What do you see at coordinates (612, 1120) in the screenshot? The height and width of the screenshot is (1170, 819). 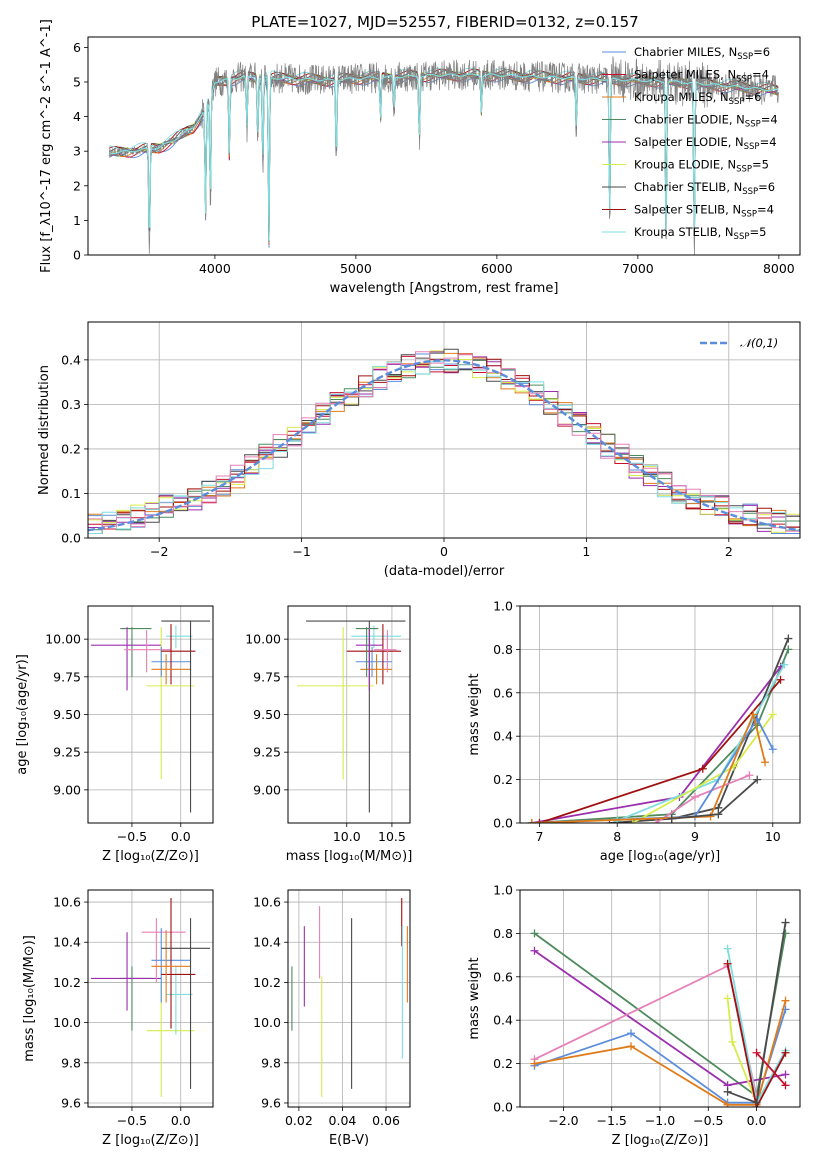 I see `x-tick-label: −1.5` at bounding box center [612, 1120].